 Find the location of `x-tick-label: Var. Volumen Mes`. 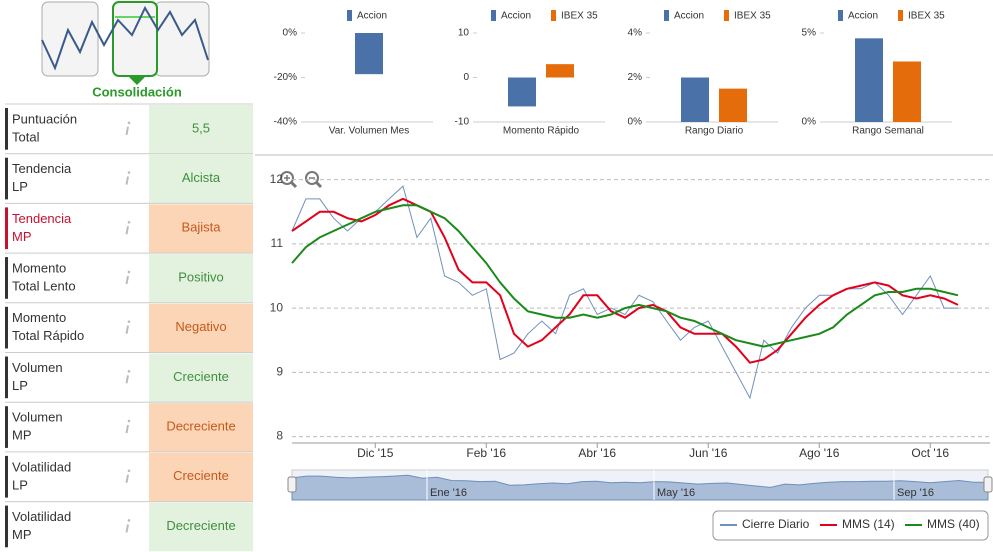

x-tick-label: Var. Volumen Mes is located at coordinates (369, 131).